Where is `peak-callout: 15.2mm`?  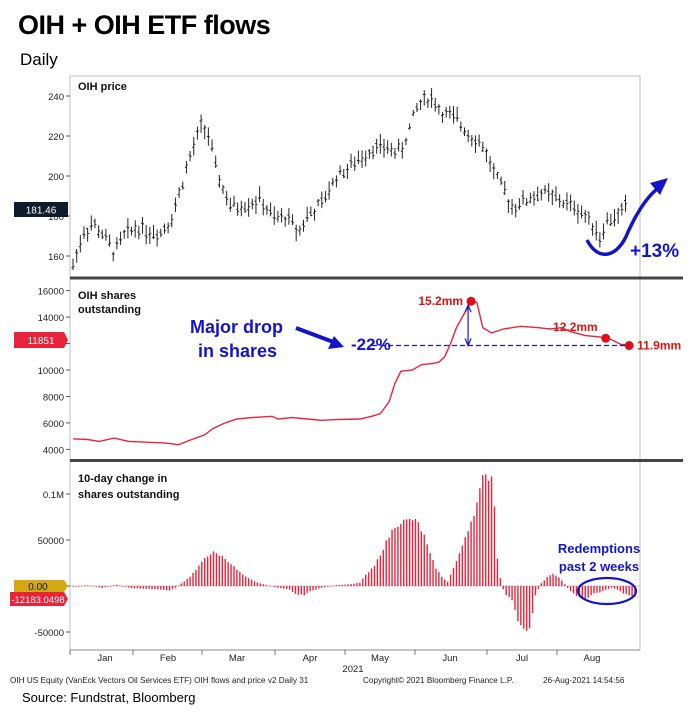
peak-callout: 15.2mm is located at coordinates (440, 301).